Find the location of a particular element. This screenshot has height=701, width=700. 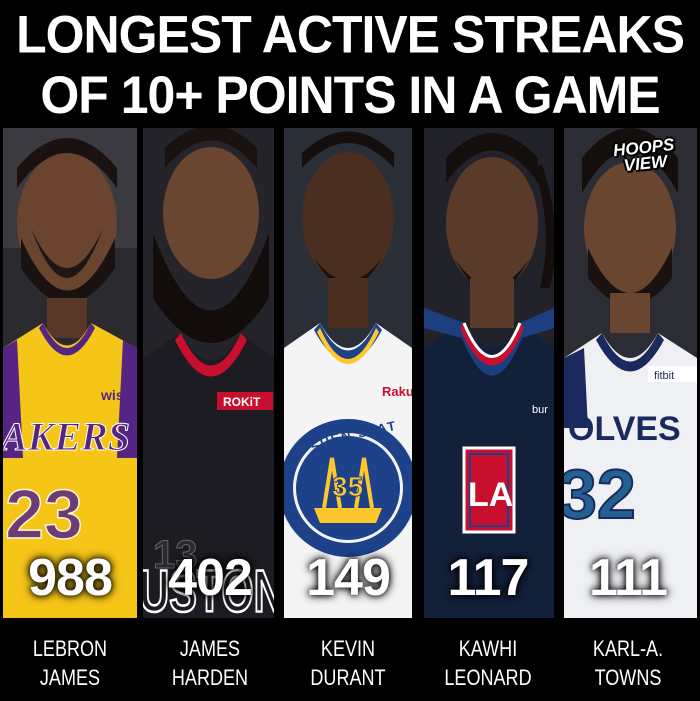

player-panel-lebron: wis AKERS 23 is located at coordinates (70, 373).